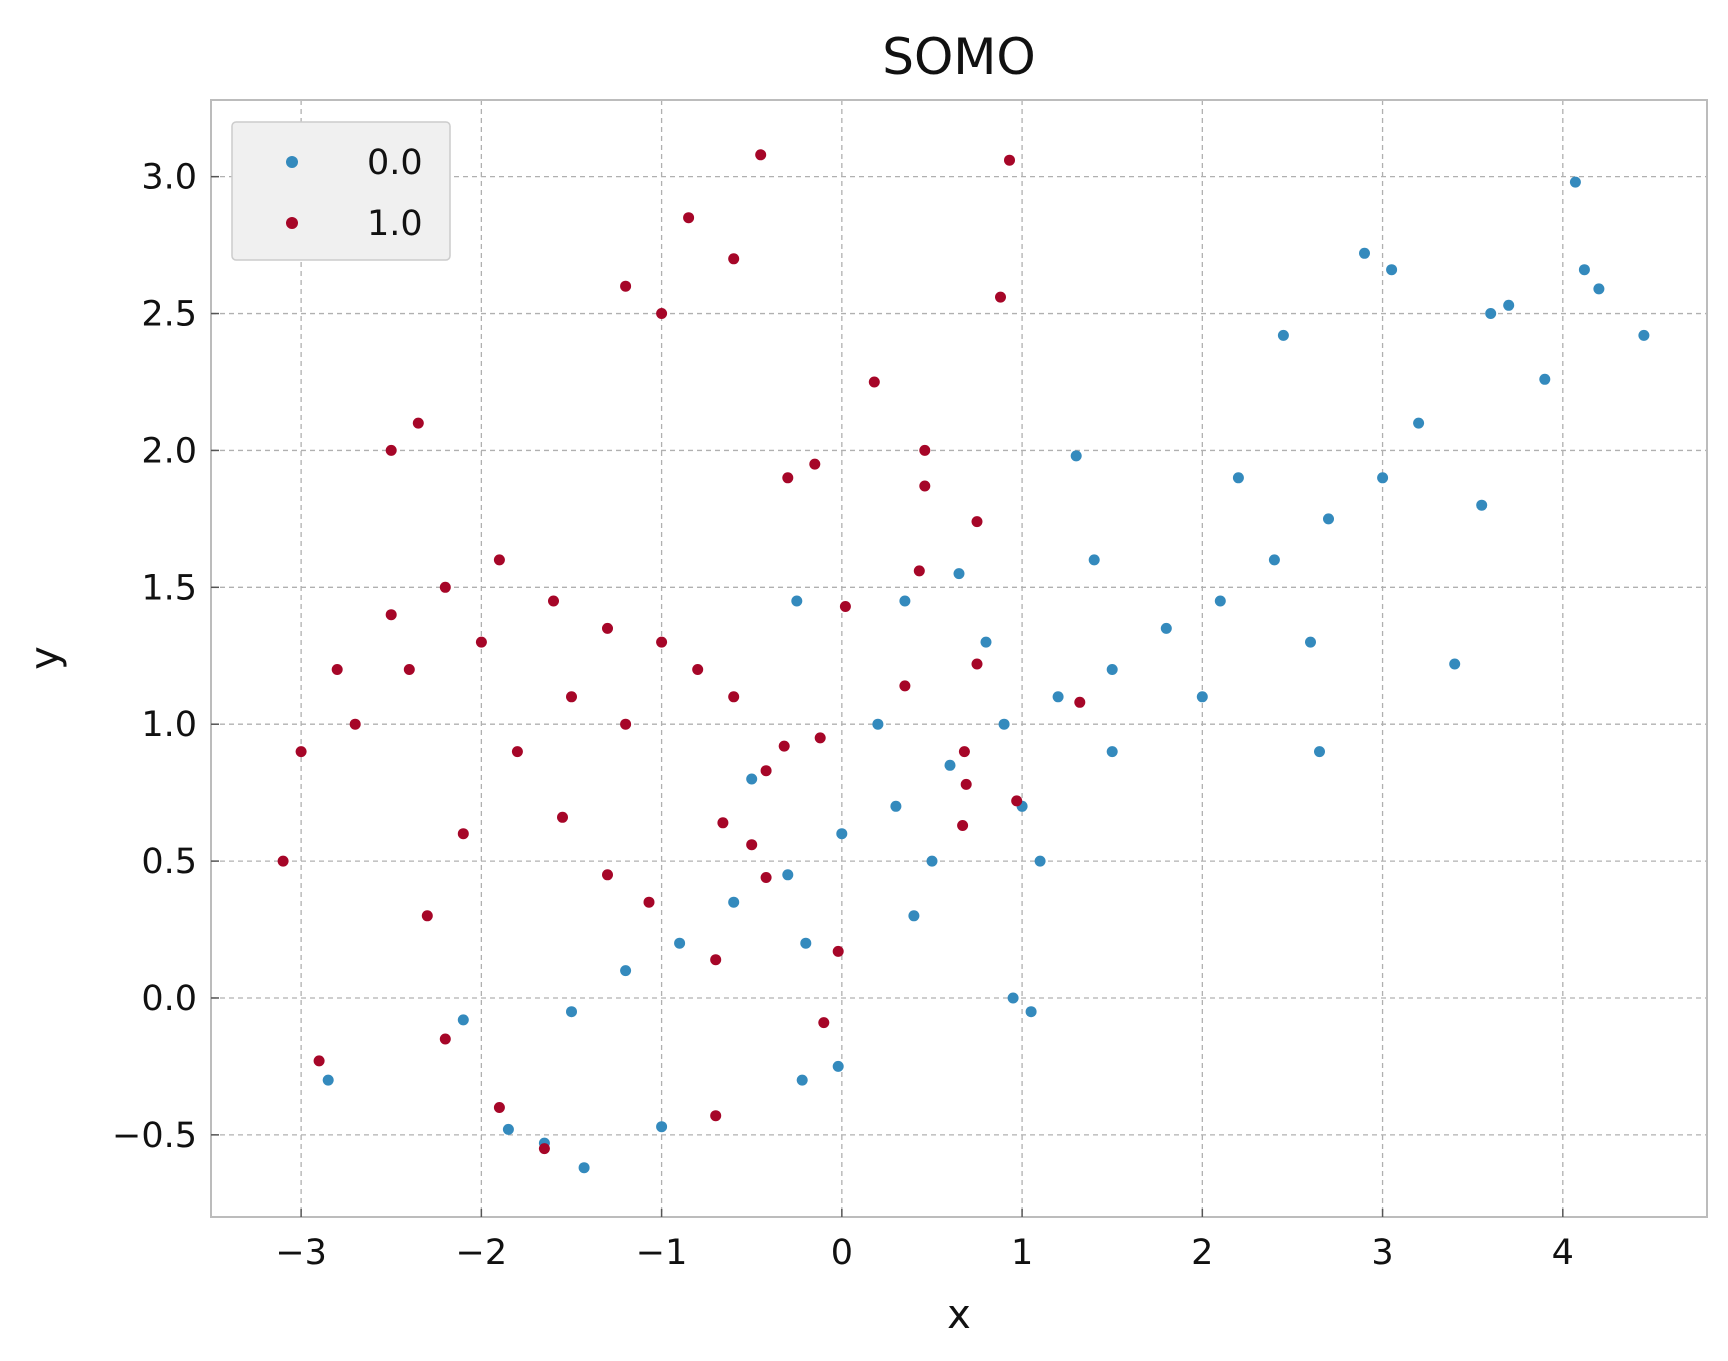 The width and height of the screenshot is (1728, 1361). I want to click on x-axis-ticks: −3 −2 −1 0 1 2 3 4, so click(924, 1241).